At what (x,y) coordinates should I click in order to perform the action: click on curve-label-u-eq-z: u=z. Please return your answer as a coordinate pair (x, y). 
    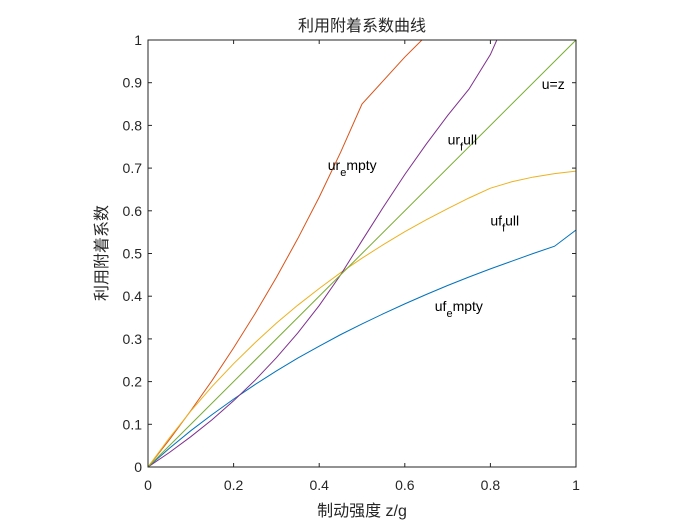
    Looking at the image, I should click on (553, 84).